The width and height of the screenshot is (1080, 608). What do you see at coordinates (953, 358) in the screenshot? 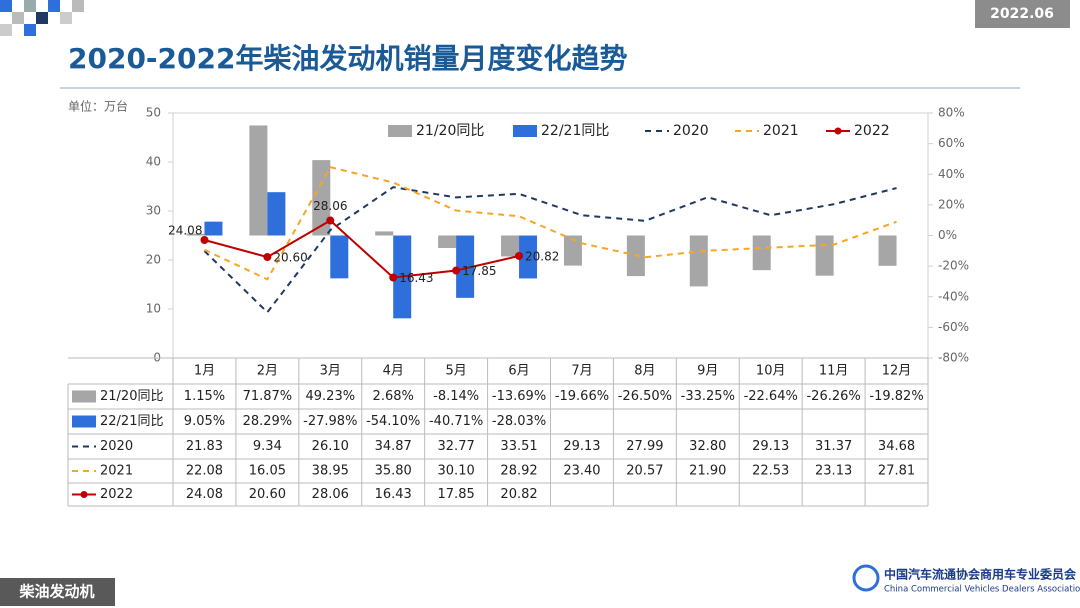
I see `y2-tick-label: -80%` at bounding box center [953, 358].